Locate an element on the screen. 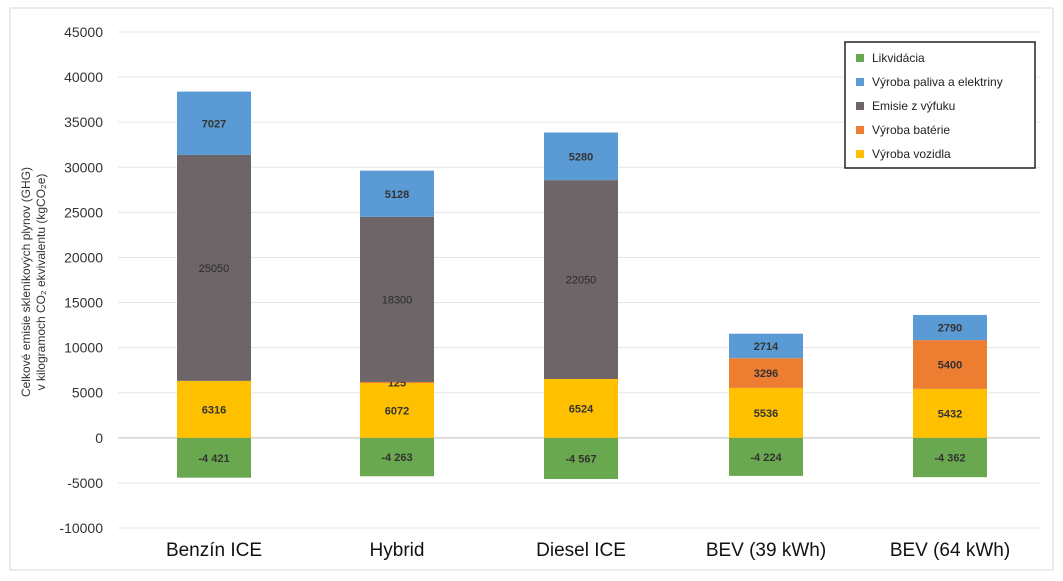 Image resolution: width=1063 pixels, height=581 pixels. y-tick-label: -5000 is located at coordinates (85, 483).